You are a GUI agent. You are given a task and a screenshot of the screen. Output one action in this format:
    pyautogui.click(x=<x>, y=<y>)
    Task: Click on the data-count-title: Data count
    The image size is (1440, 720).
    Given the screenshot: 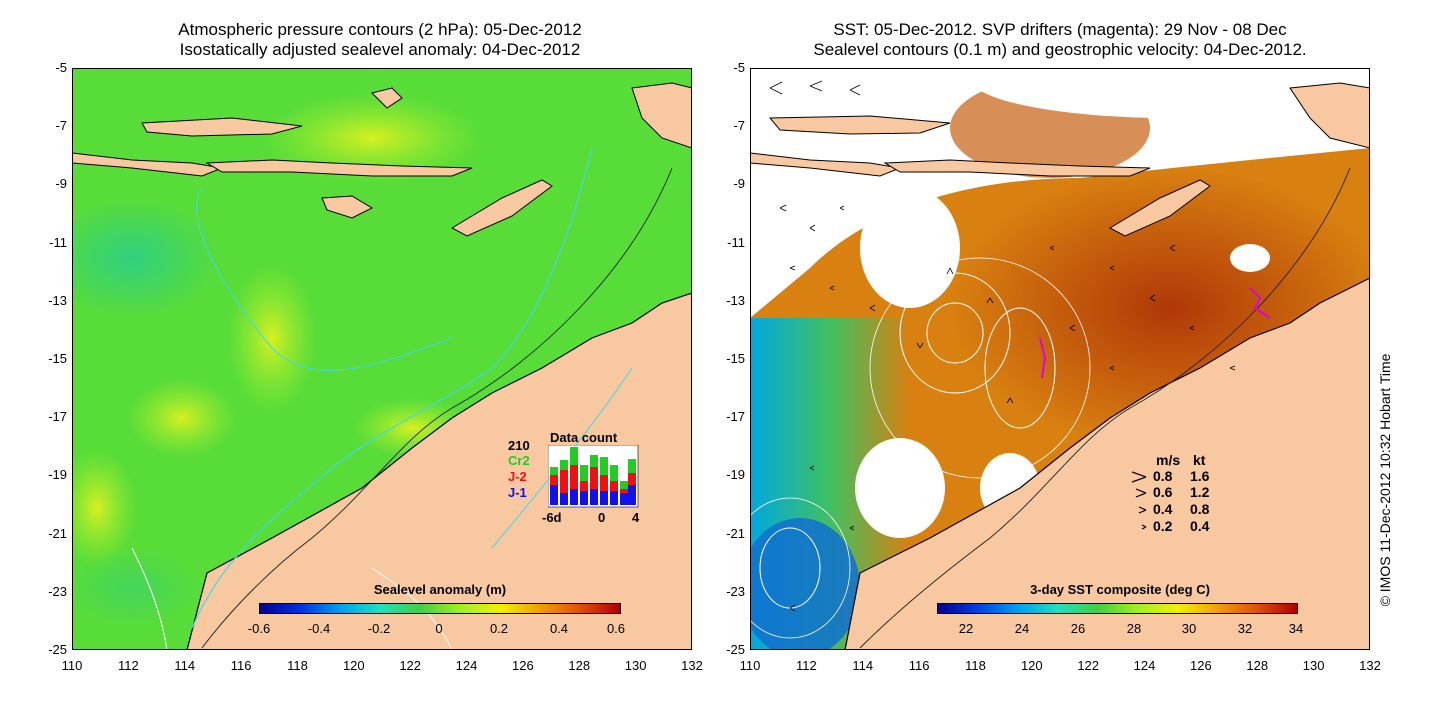 What is the action you would take?
    pyautogui.click(x=584, y=437)
    